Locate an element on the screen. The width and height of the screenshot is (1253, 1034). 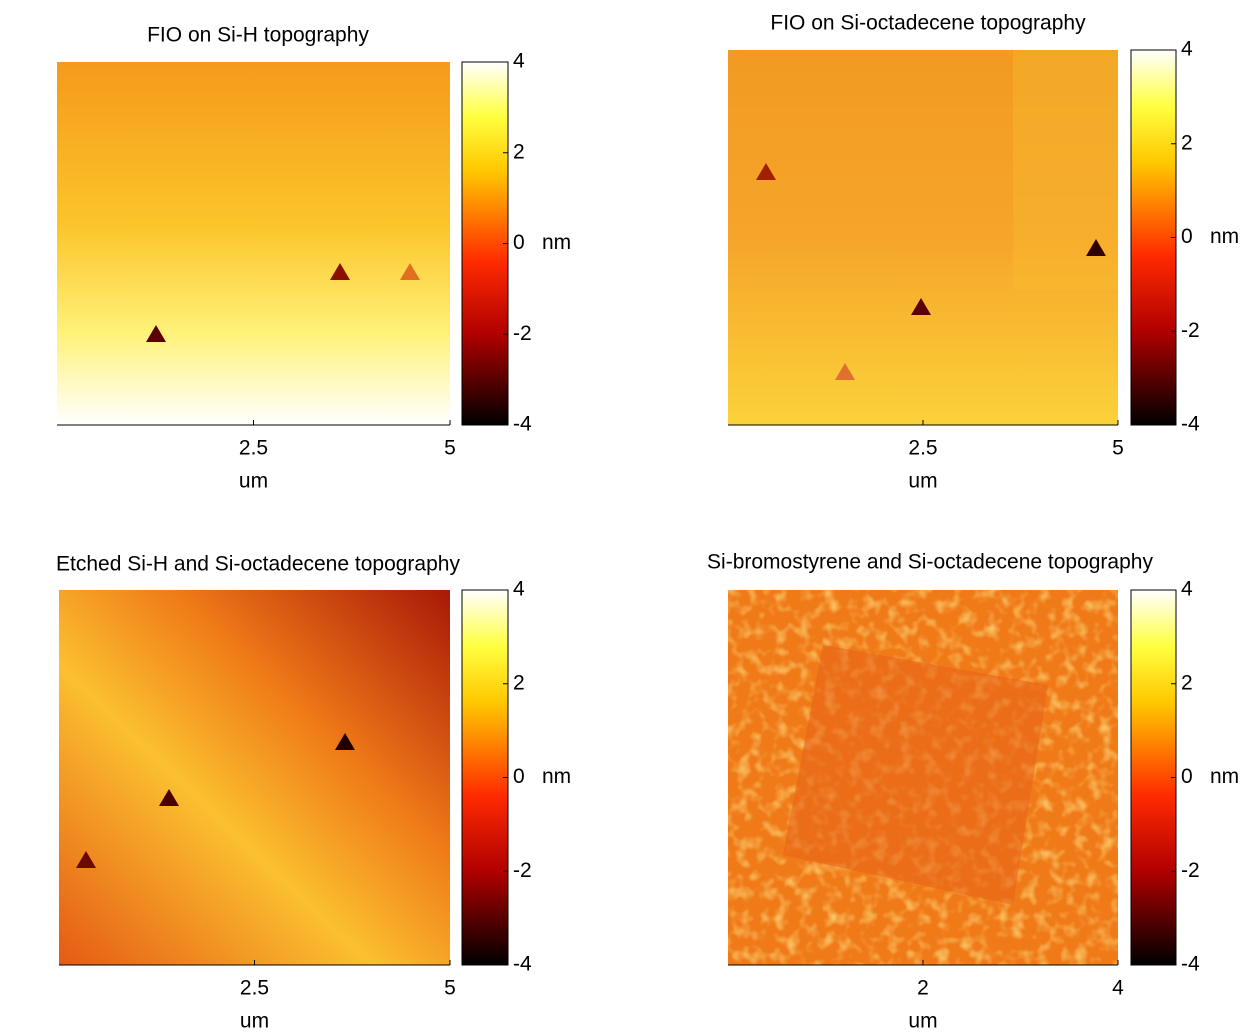
panel-title: FIO on Si-octadecene topography is located at coordinates (928, 23).